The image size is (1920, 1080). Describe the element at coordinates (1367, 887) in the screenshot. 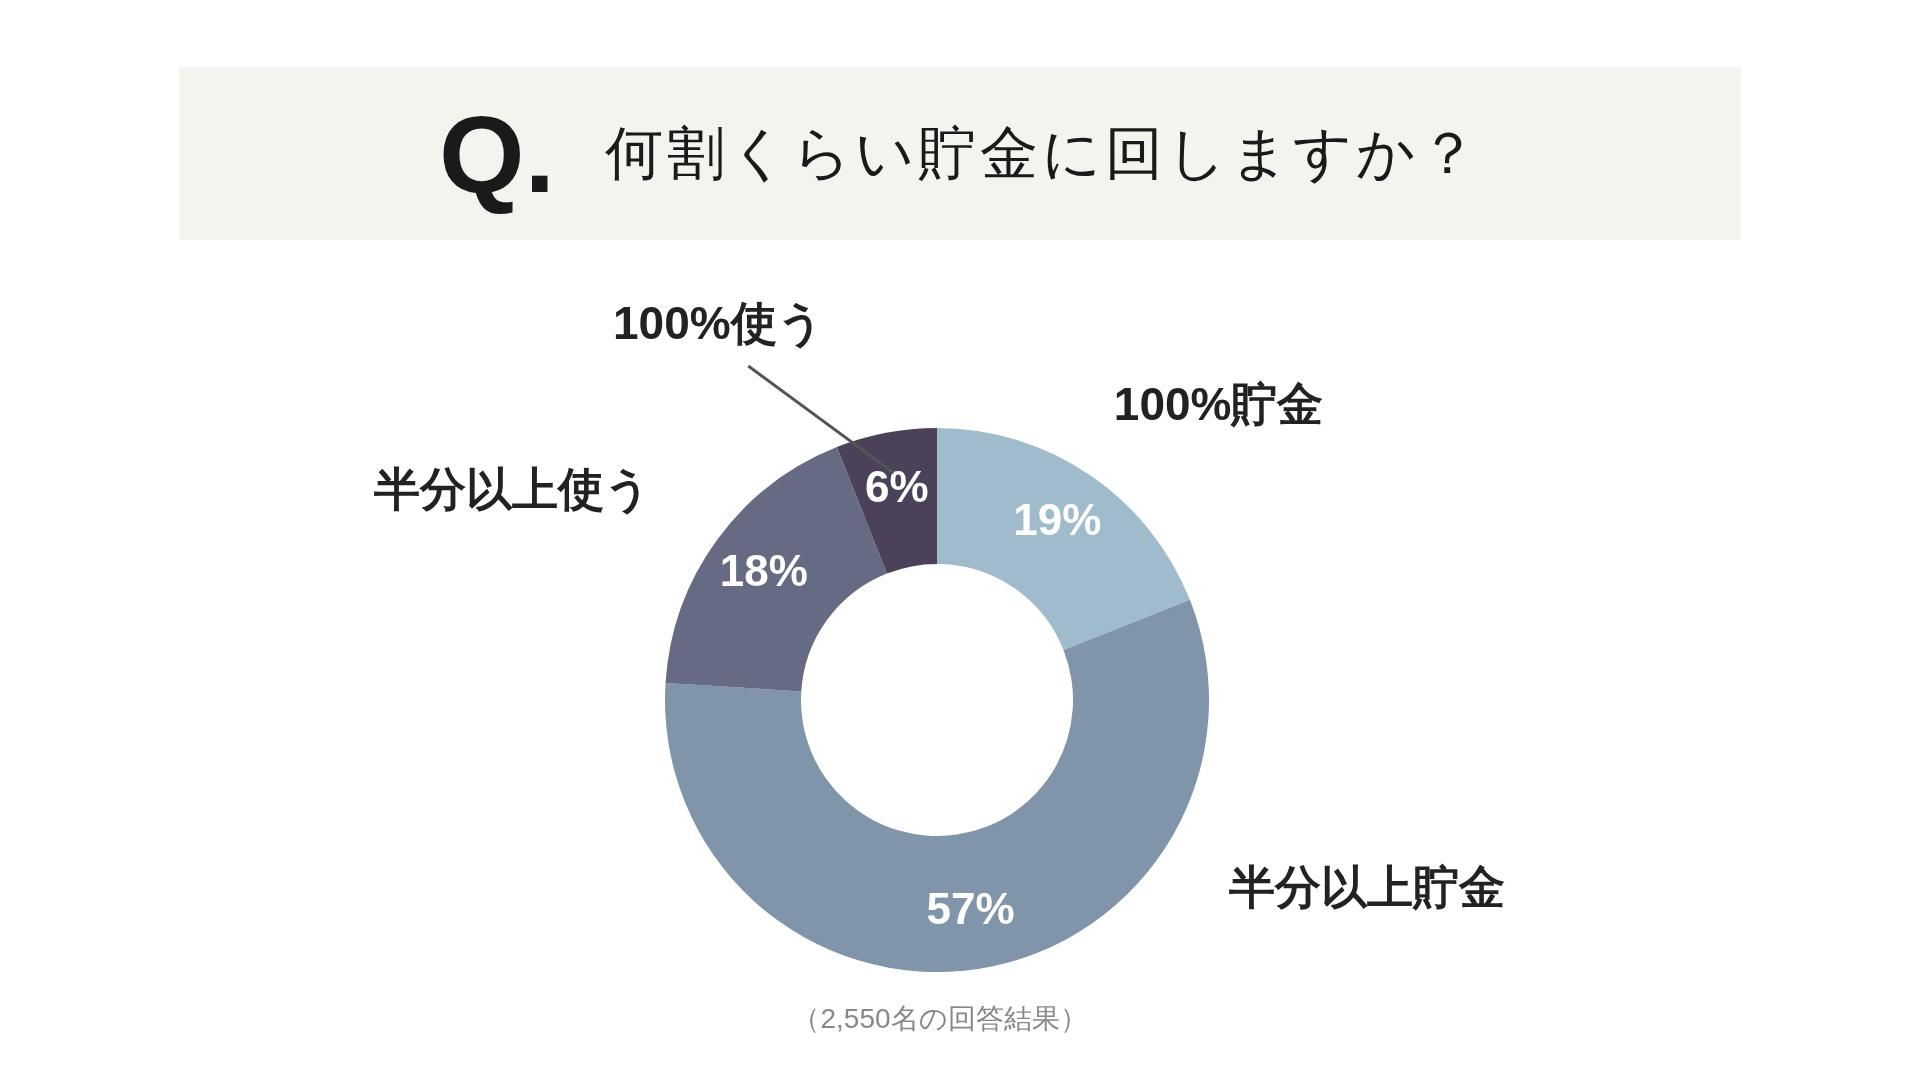

I see `slice-label: 半分以上貯金` at that location.